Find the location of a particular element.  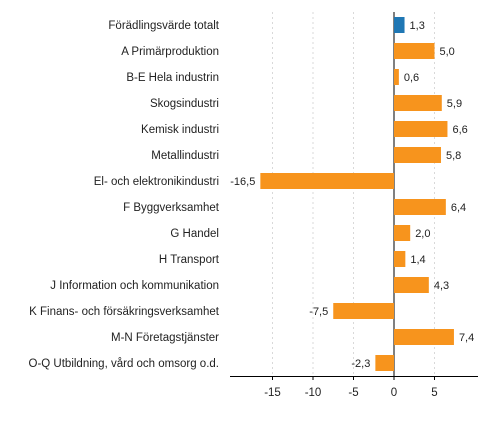

category-label: Skogsindustri is located at coordinates (184, 104).